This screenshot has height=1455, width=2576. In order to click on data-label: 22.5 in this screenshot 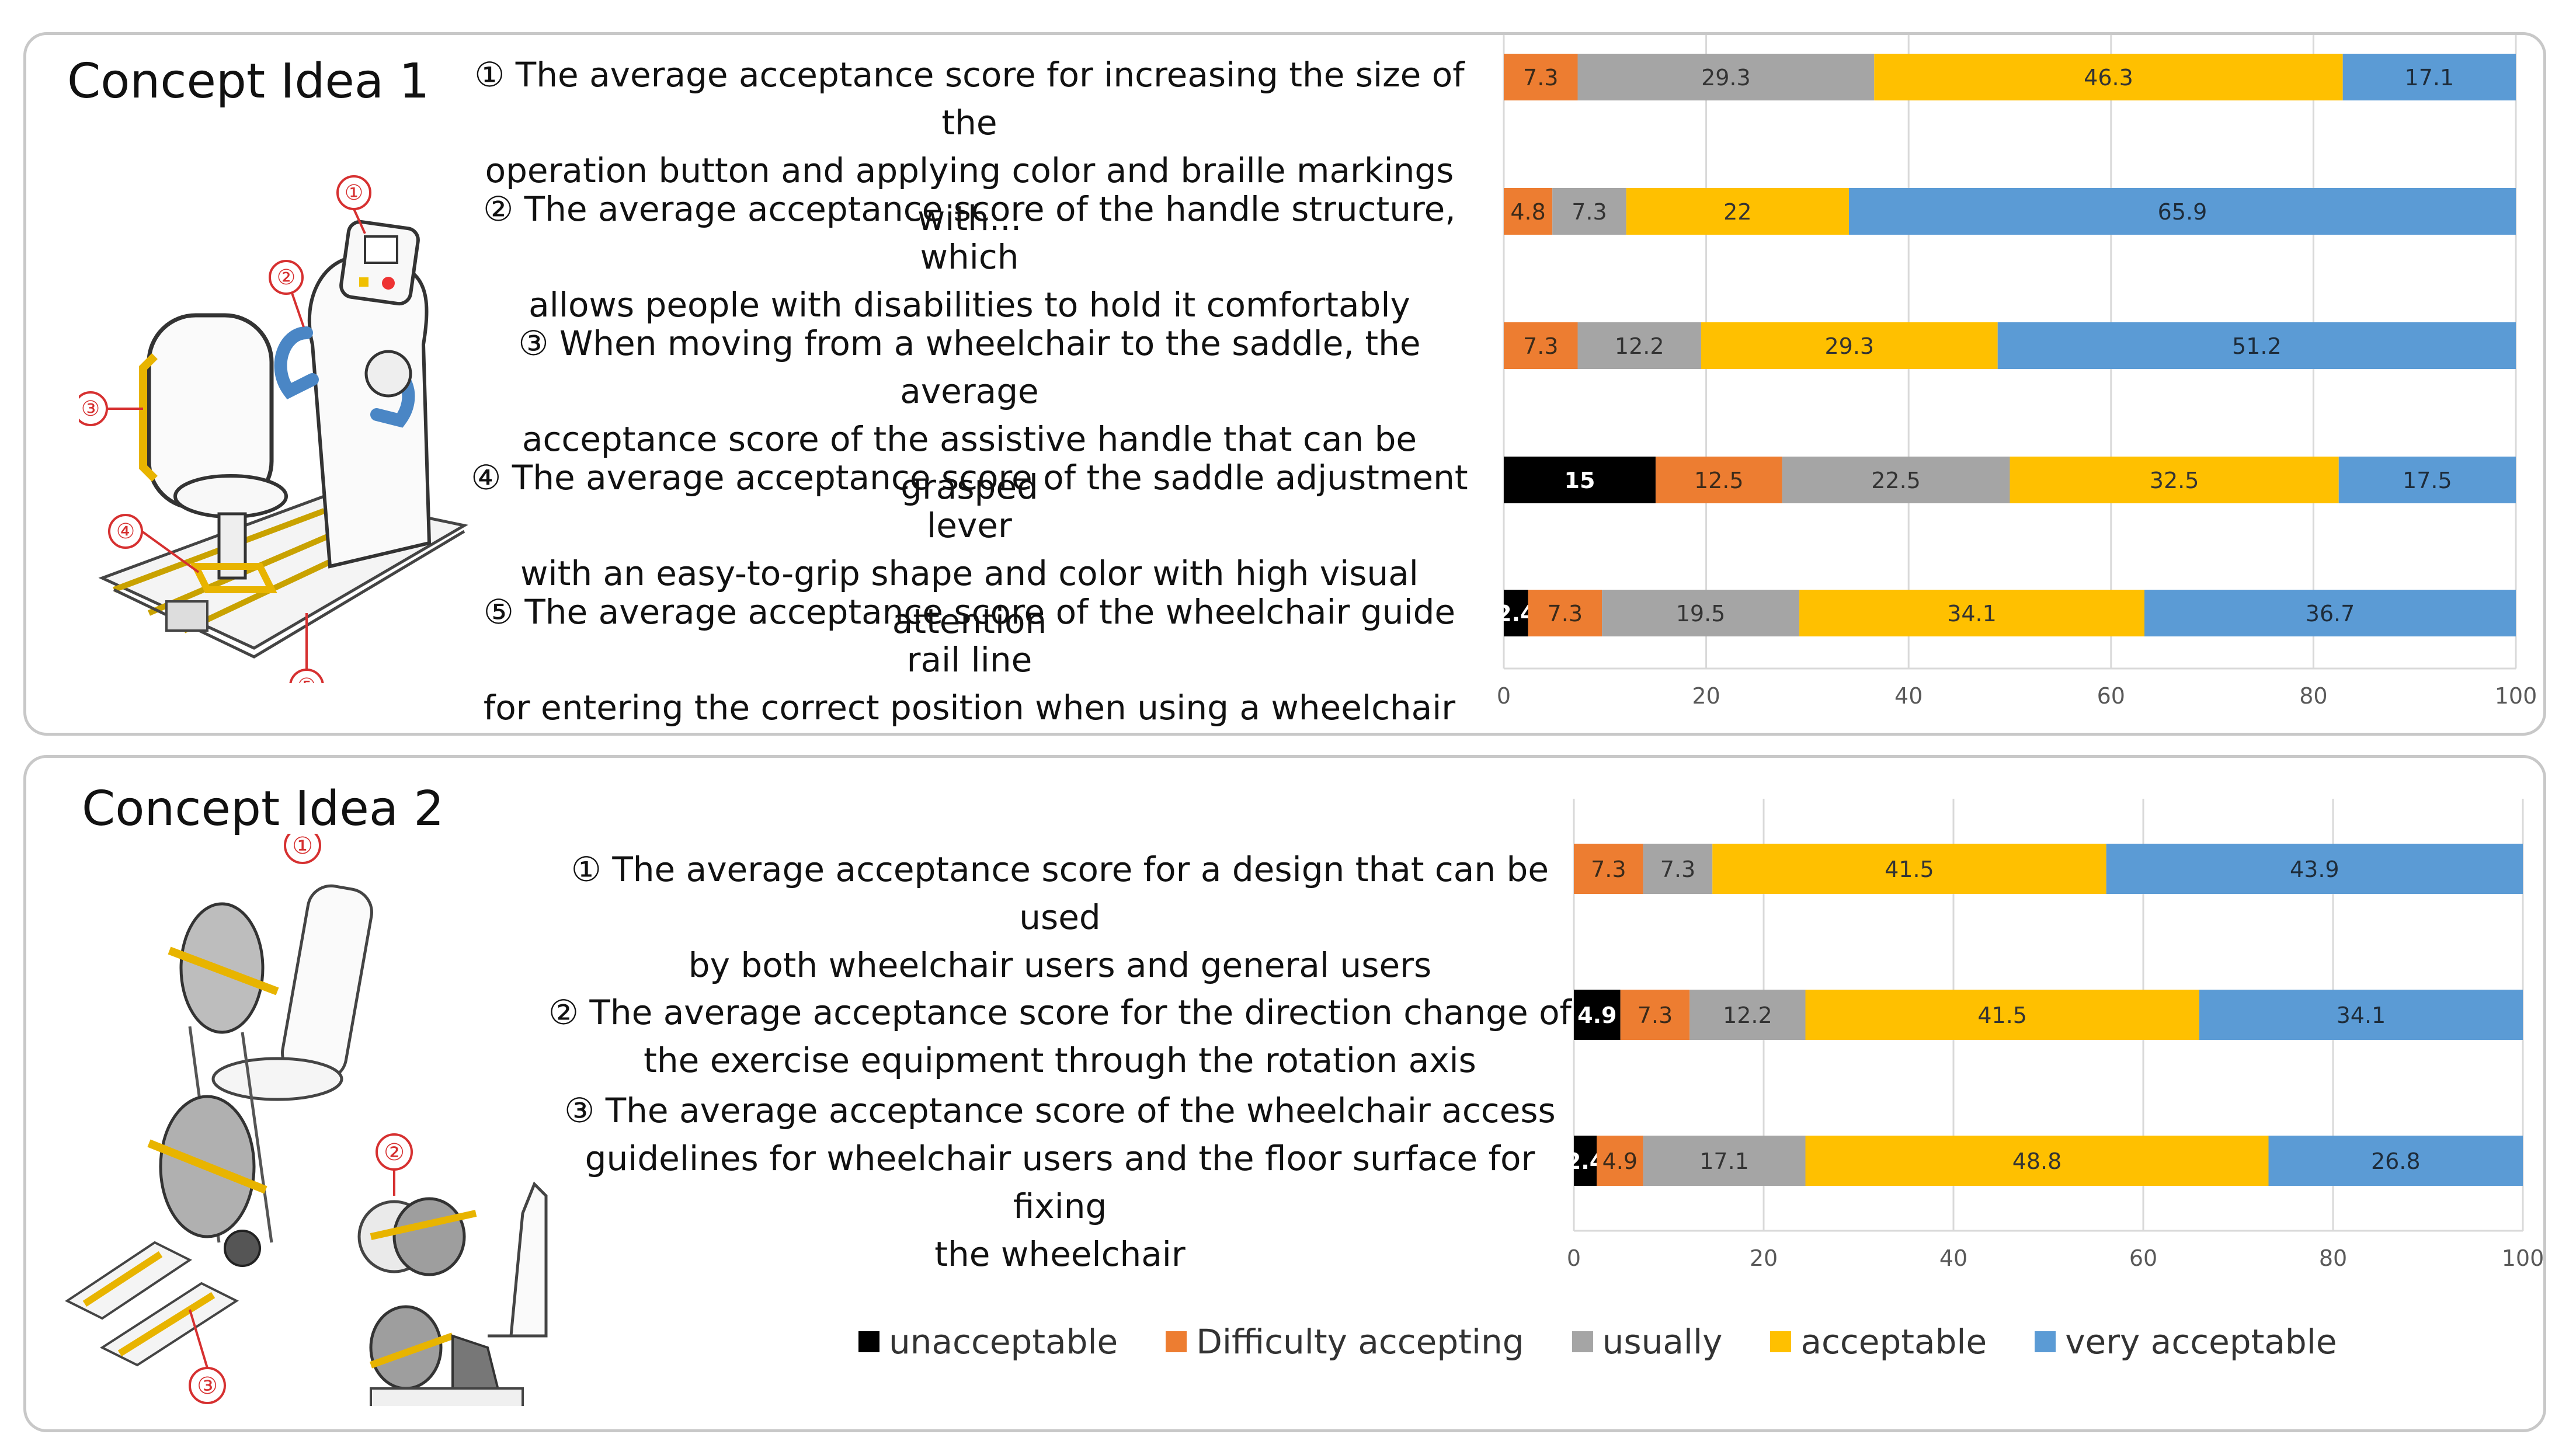, I will do `click(1896, 480)`.